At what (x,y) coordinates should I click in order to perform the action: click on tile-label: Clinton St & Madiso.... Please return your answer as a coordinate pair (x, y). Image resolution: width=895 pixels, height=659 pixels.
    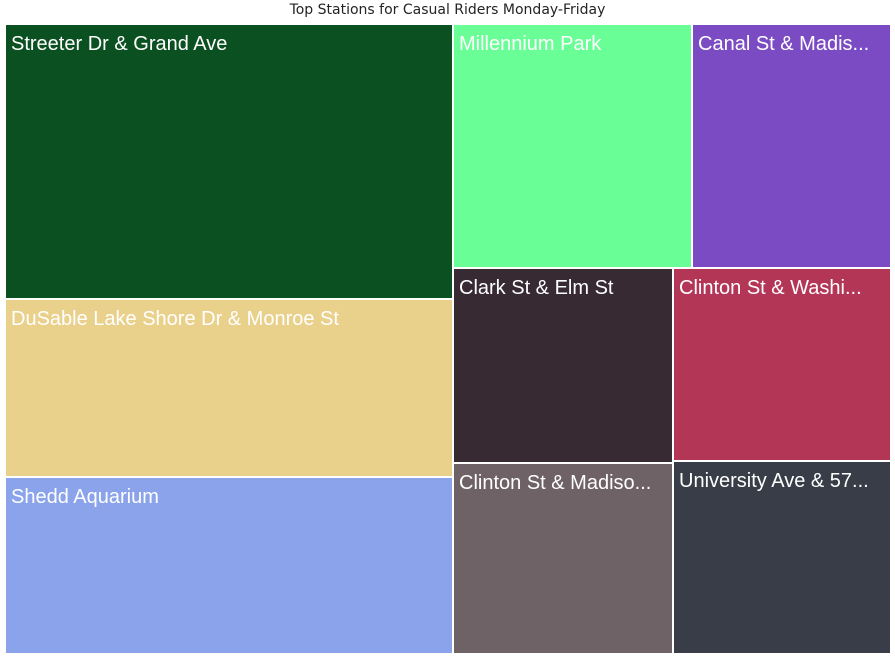
    Looking at the image, I should click on (555, 483).